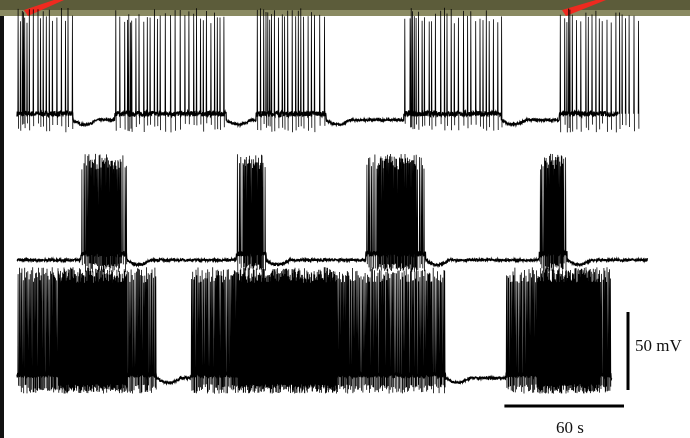 The height and width of the screenshot is (438, 690). I want to click on top-banner, so click(345, 8).